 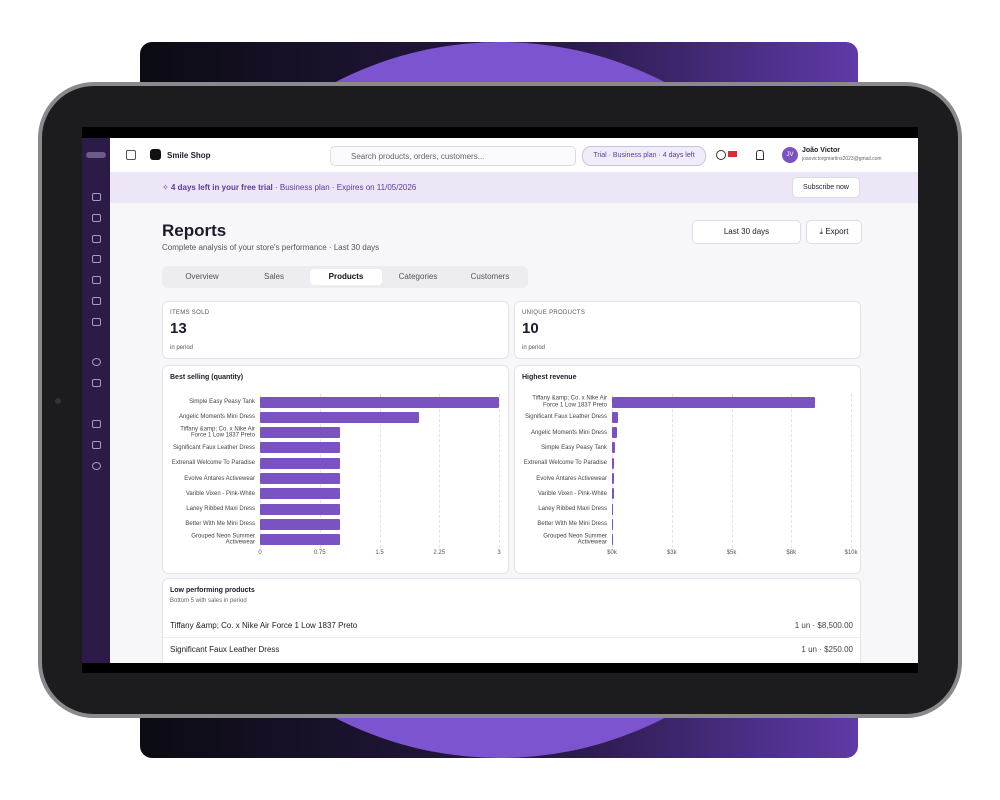 What do you see at coordinates (731, 553) in the screenshot?
I see `x-tick-label: $5k` at bounding box center [731, 553].